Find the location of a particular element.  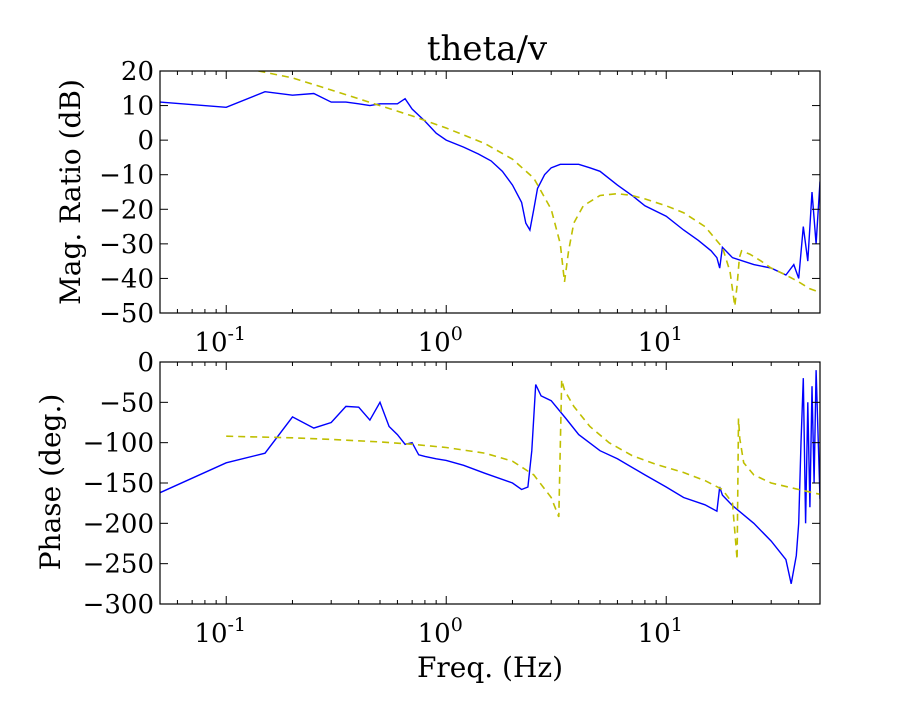

magnitude-ylabel: Mag. Ratio (dB) is located at coordinates (70, 192).